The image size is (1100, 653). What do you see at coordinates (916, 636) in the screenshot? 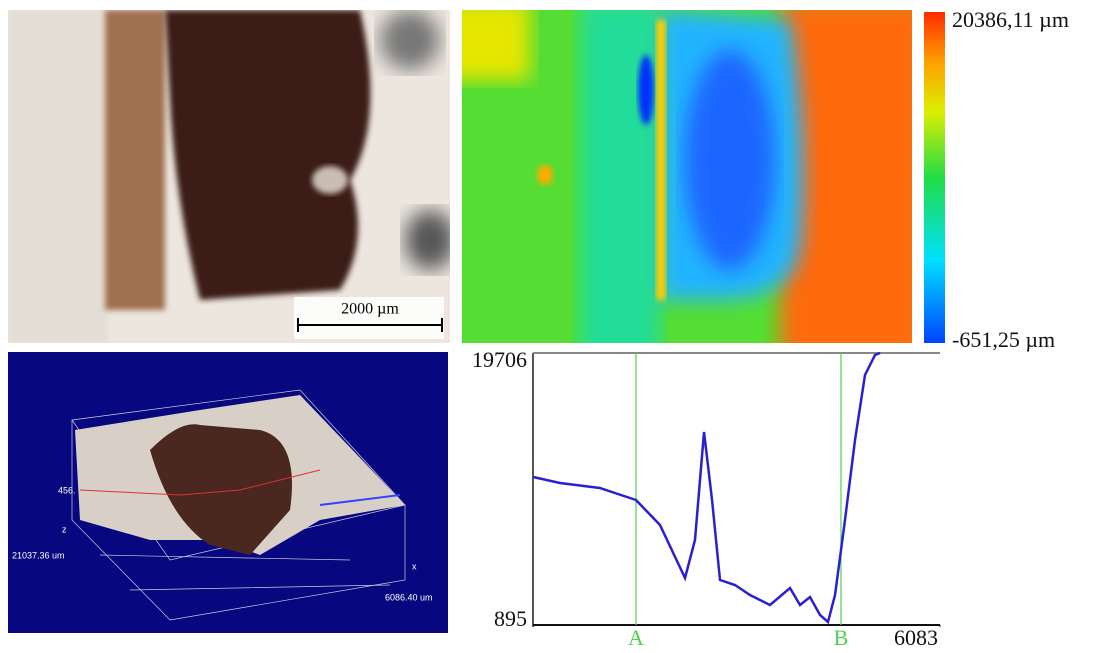
I see `x-tick-label: 6083` at bounding box center [916, 636].